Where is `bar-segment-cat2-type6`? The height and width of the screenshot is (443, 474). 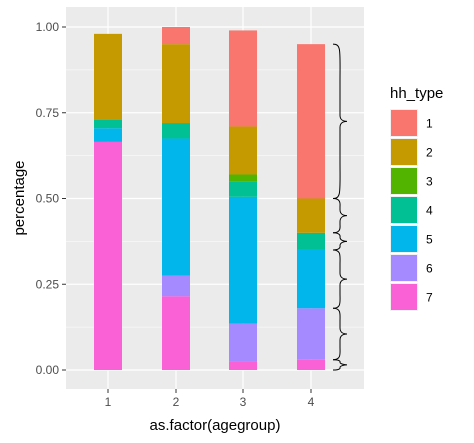
bar-segment-cat2-type6 is located at coordinates (176, 286).